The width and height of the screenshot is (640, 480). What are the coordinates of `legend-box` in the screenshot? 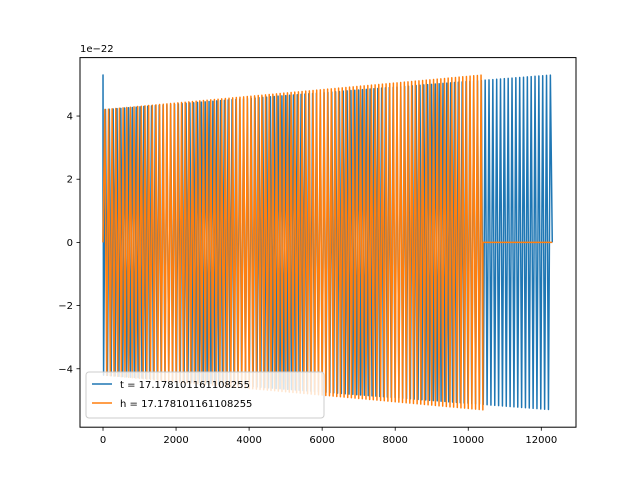 It's located at (205, 395).